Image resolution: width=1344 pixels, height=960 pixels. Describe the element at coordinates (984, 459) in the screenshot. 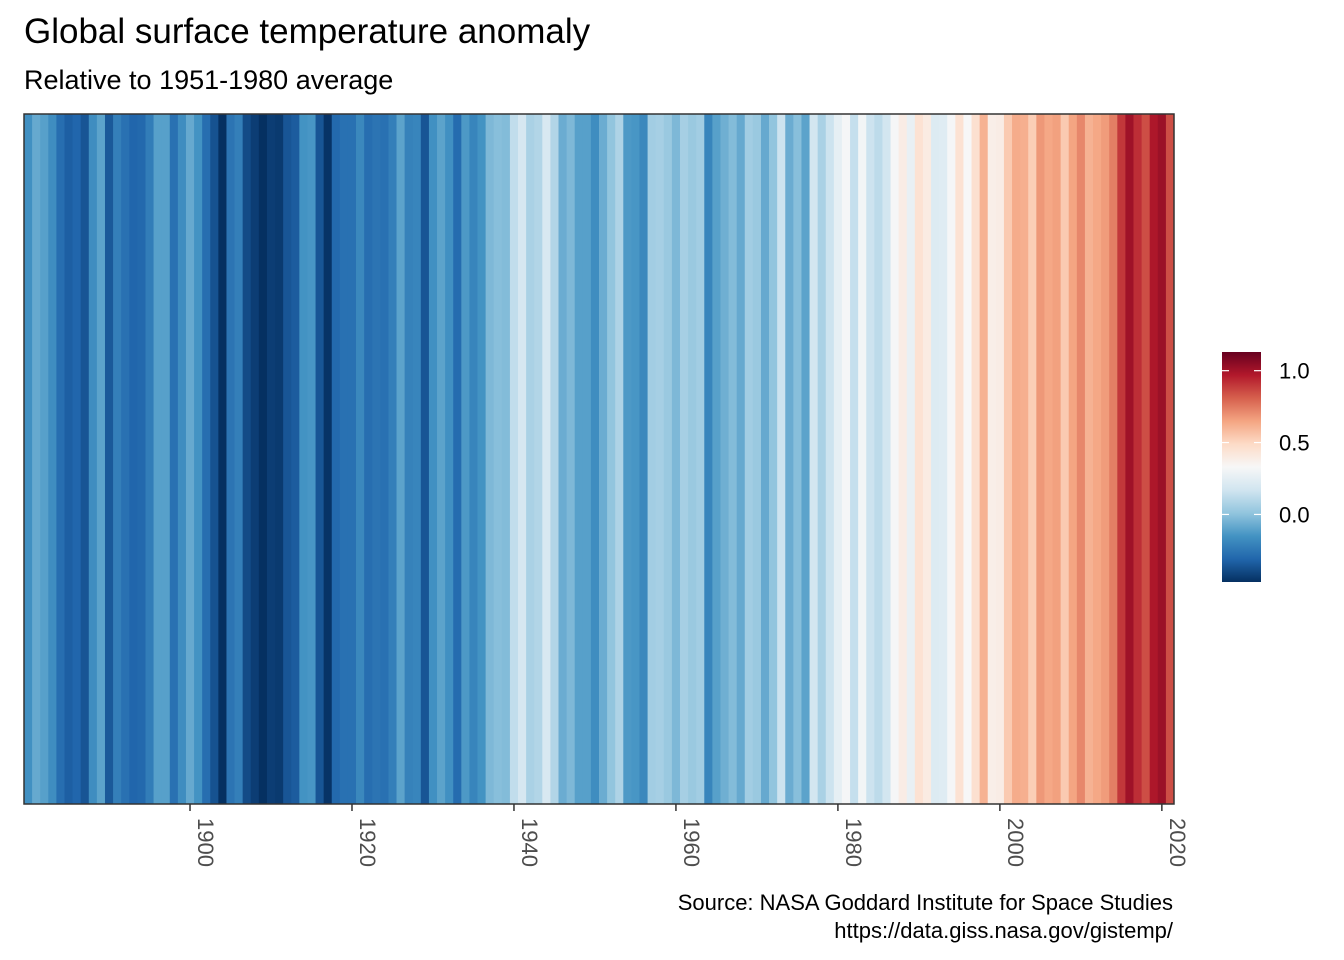

I see `stripe-1998` at that location.